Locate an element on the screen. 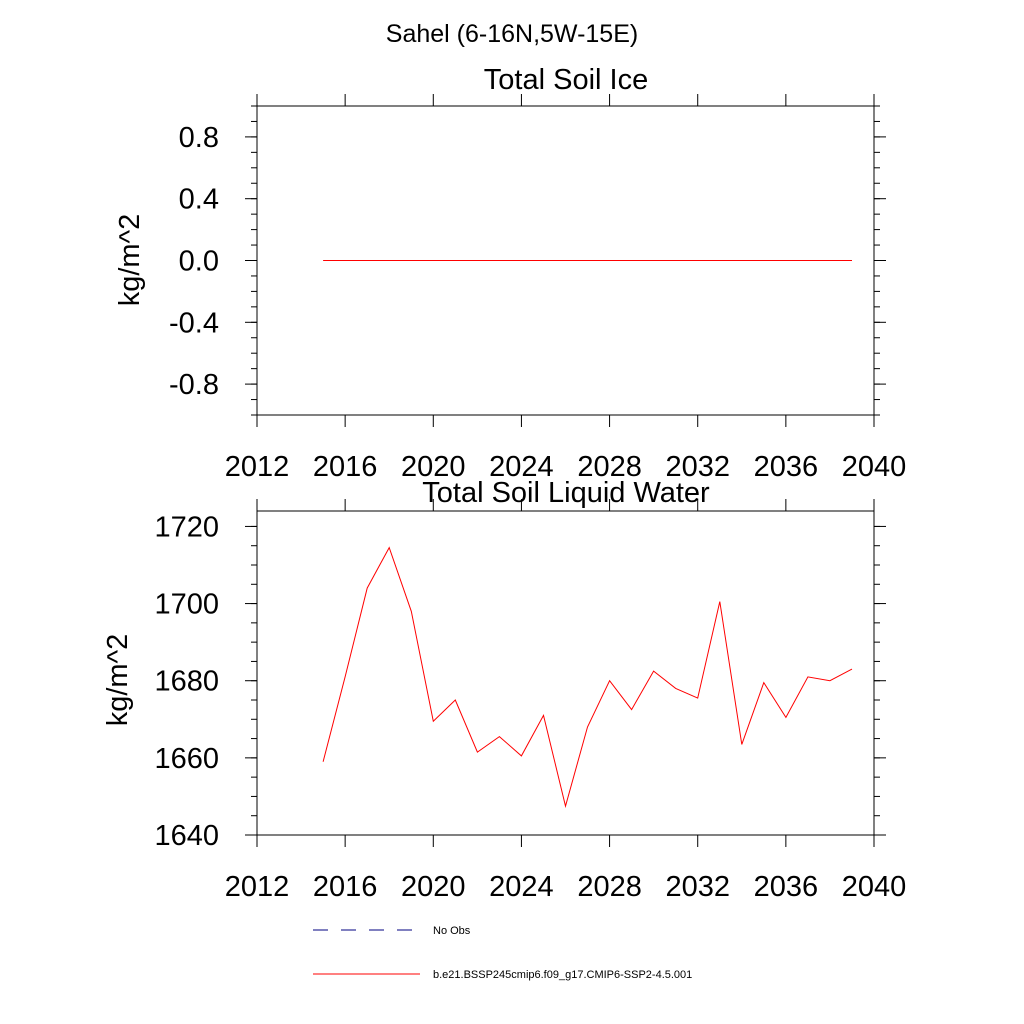  series-line is located at coordinates (587, 677).